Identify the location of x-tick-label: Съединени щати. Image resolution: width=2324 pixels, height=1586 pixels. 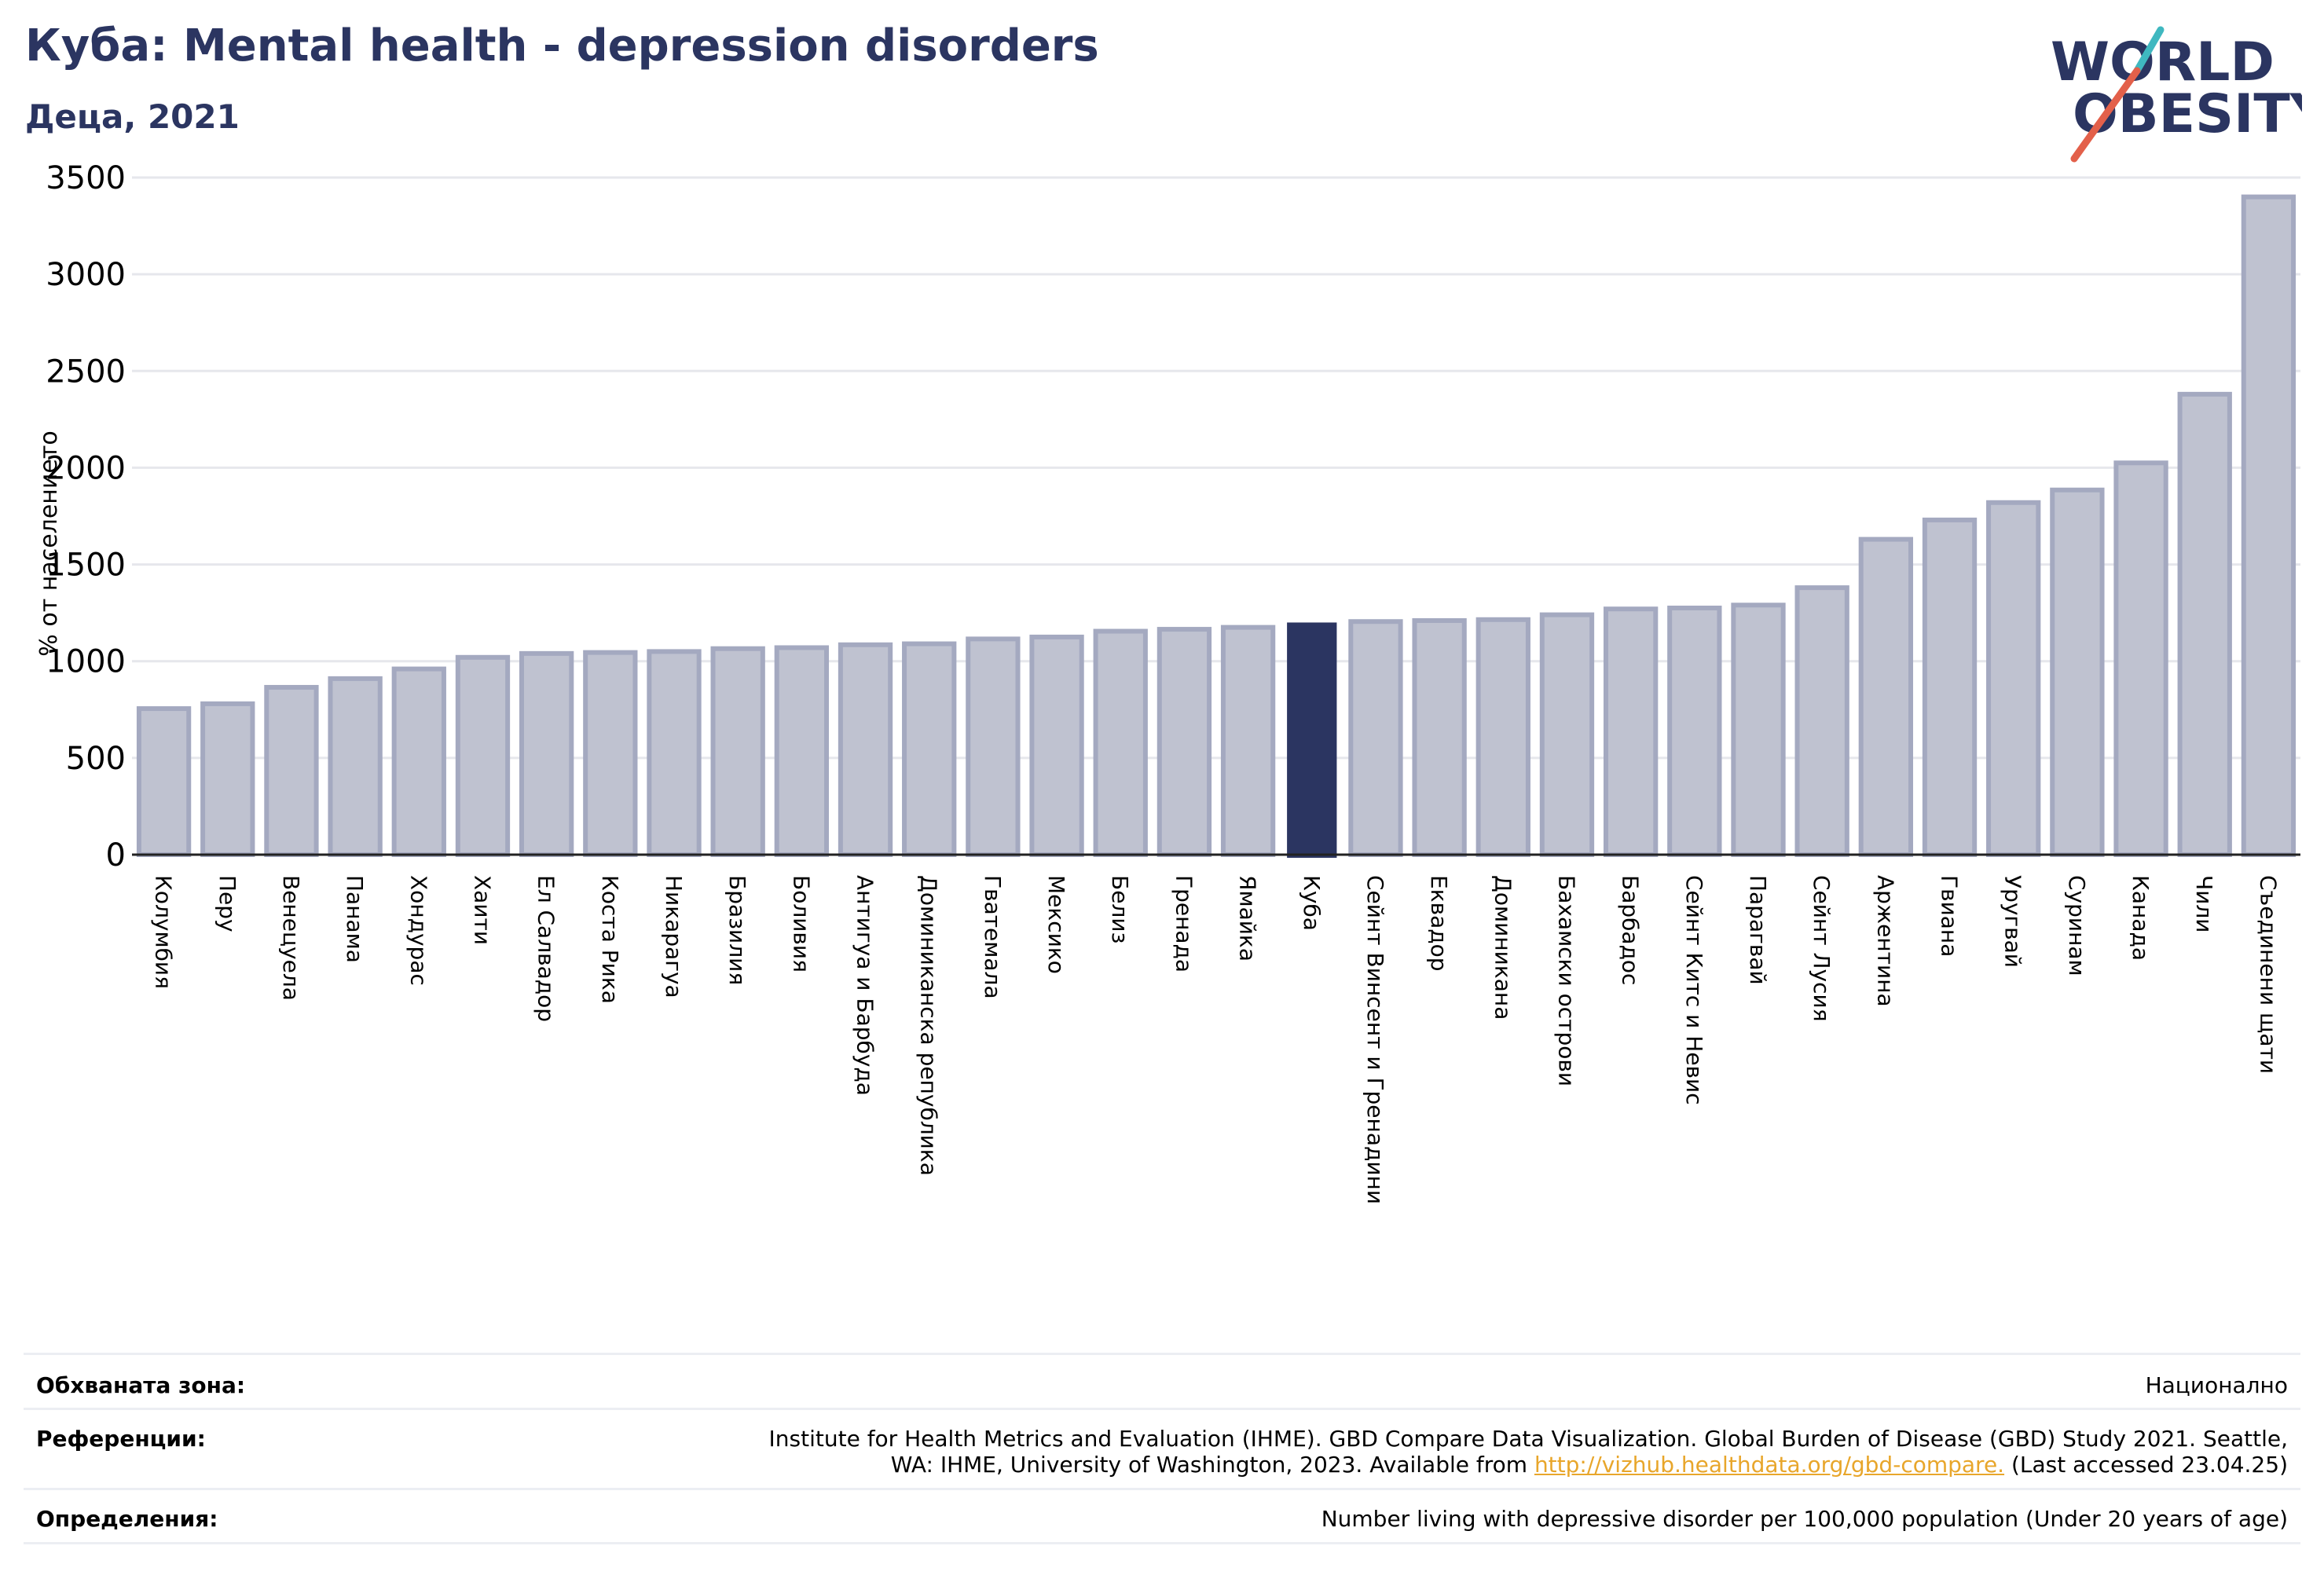
(2268, 974).